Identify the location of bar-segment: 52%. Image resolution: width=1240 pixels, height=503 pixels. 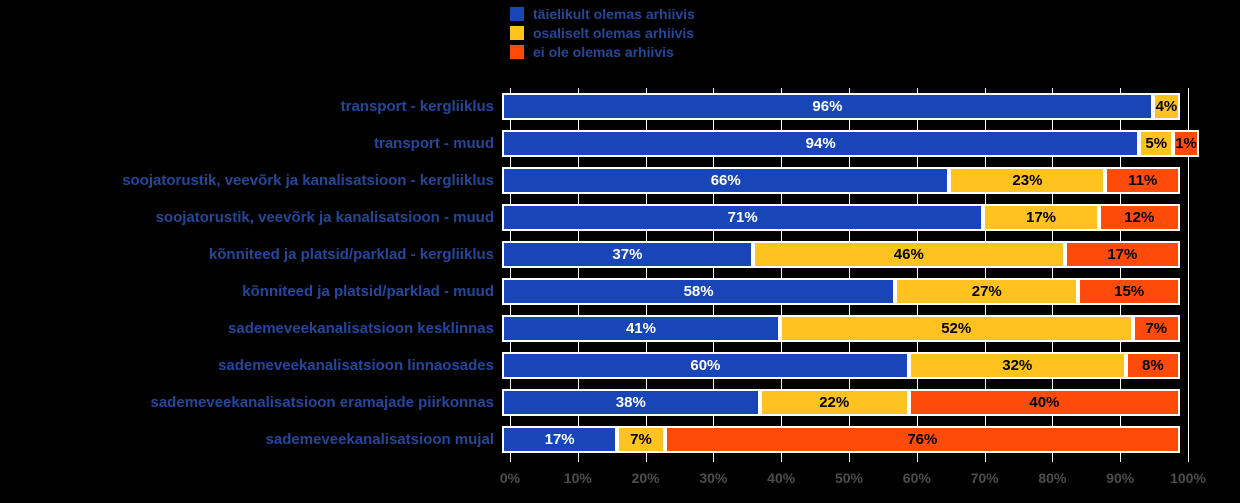
(956, 328).